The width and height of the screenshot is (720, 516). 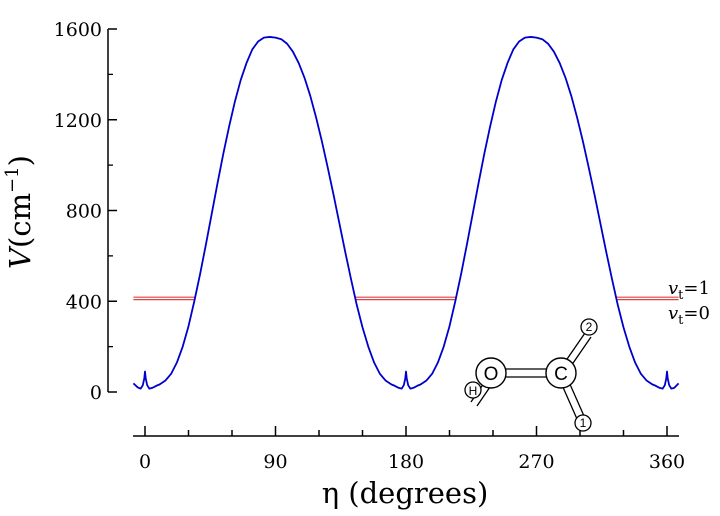 I want to click on y-tick-label: 800, so click(x=84, y=212).